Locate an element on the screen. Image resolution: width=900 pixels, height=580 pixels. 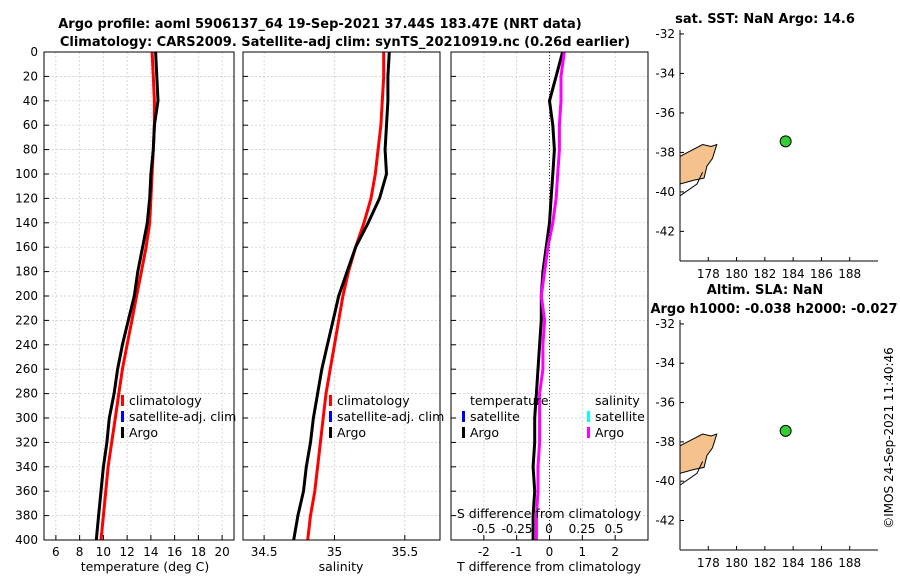
depth-tick-label: 360 is located at coordinates (26, 491).